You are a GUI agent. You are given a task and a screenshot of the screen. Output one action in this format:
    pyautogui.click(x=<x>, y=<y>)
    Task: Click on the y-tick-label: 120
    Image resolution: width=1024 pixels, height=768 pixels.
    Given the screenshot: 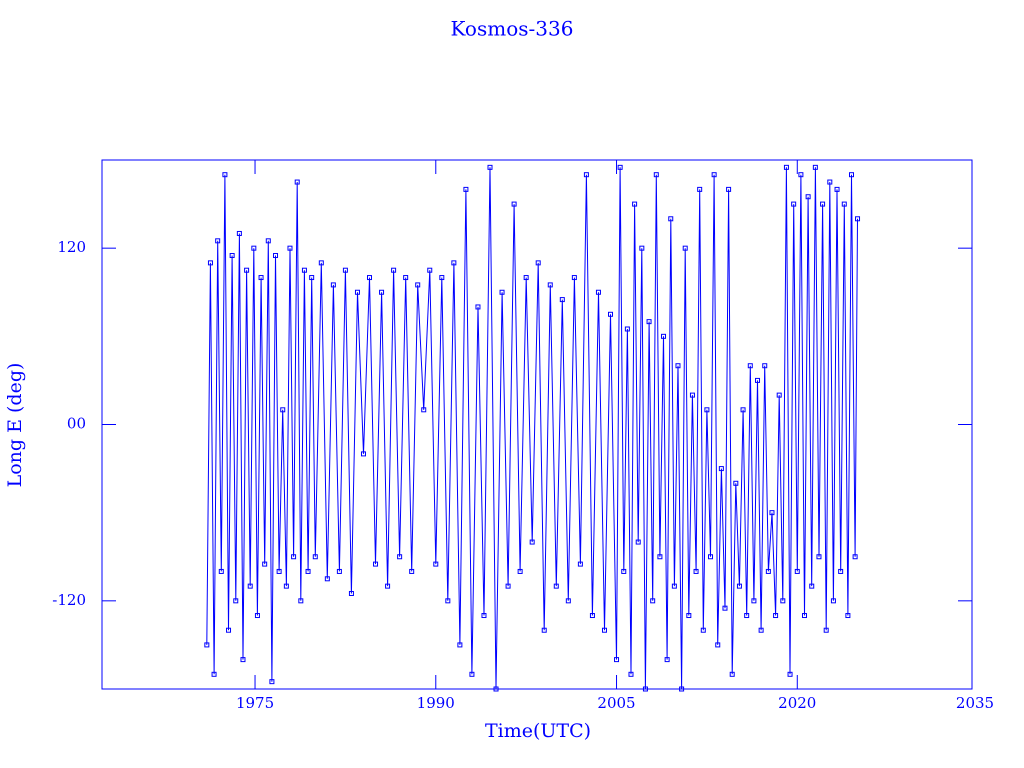 What is the action you would take?
    pyautogui.click(x=71, y=247)
    